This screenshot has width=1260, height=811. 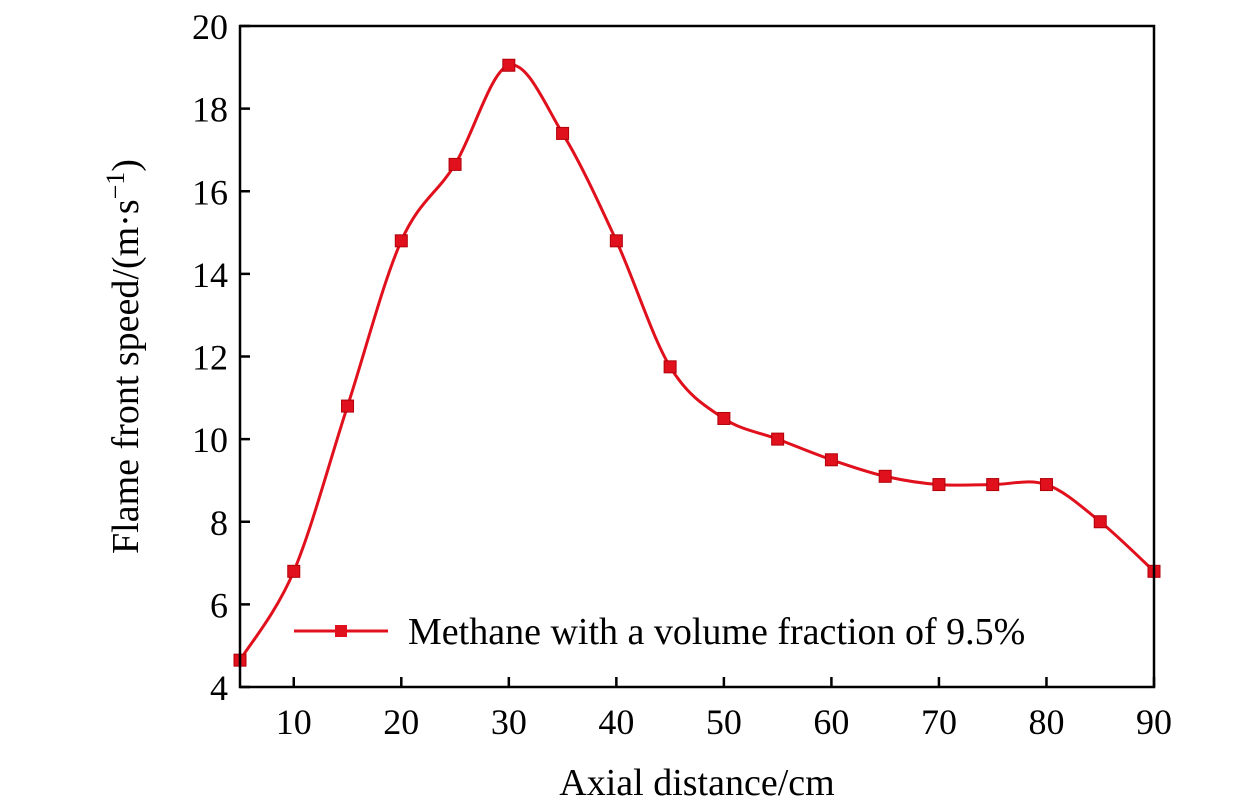 What do you see at coordinates (341, 631) in the screenshot?
I see `legend-marker` at bounding box center [341, 631].